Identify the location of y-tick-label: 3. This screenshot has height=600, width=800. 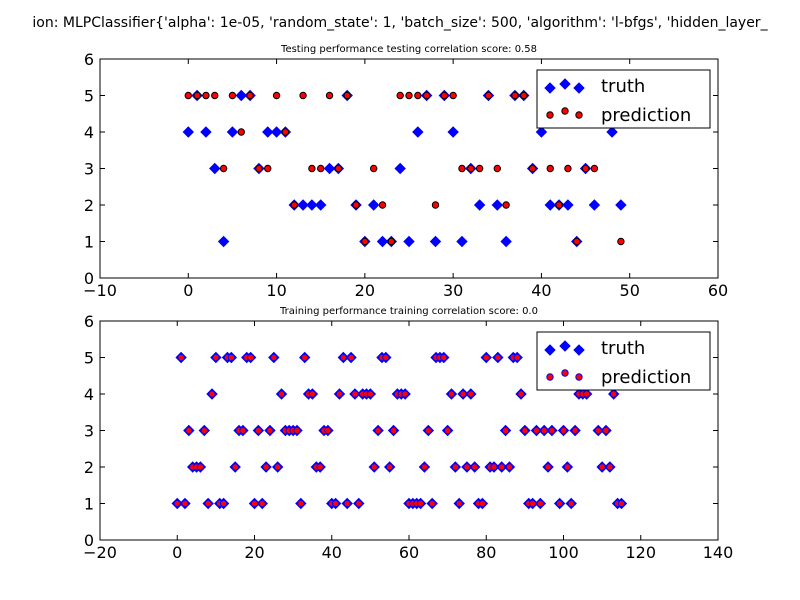
(89, 431).